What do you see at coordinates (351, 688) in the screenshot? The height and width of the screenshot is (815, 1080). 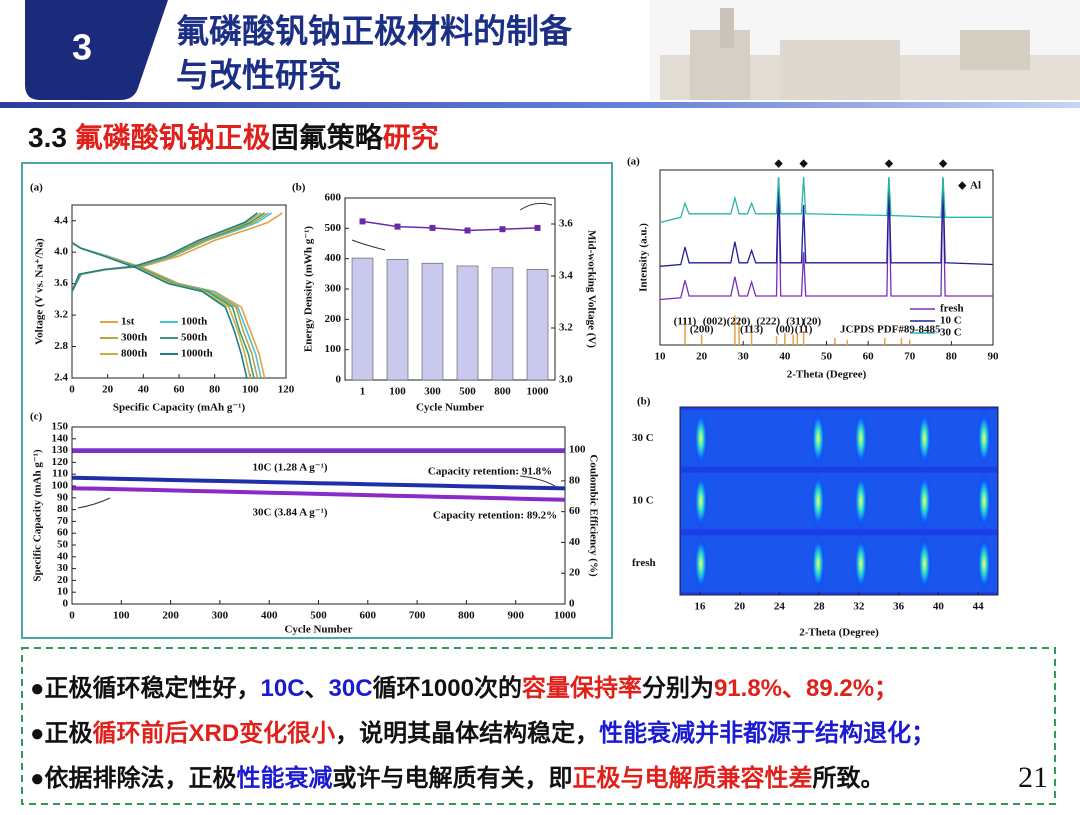 I see `text-segment: 30C` at bounding box center [351, 688].